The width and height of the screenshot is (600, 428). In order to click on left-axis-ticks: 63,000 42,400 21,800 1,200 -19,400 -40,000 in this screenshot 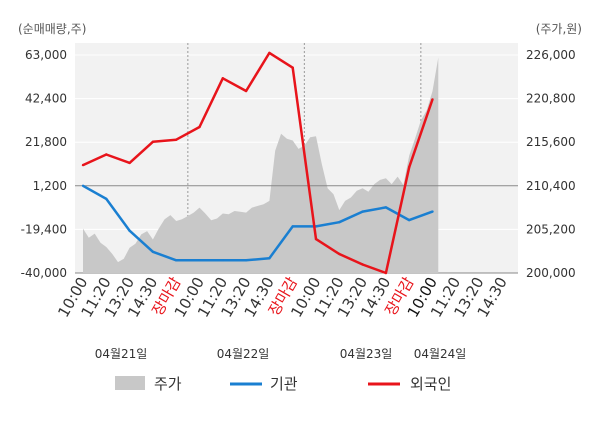, I will do `click(44, 164)`.